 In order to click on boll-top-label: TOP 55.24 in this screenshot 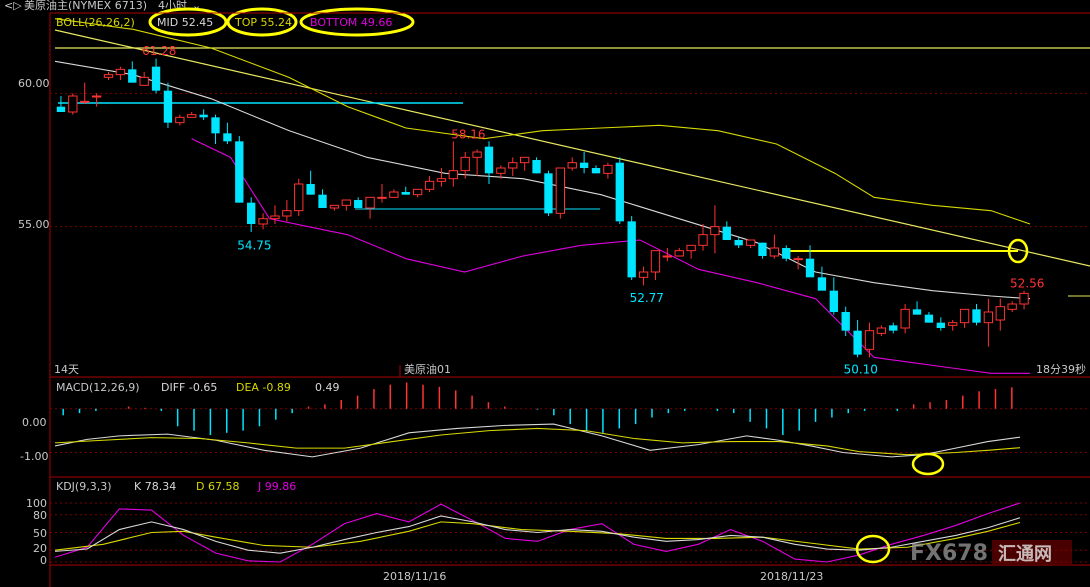, I will do `click(263, 22)`.